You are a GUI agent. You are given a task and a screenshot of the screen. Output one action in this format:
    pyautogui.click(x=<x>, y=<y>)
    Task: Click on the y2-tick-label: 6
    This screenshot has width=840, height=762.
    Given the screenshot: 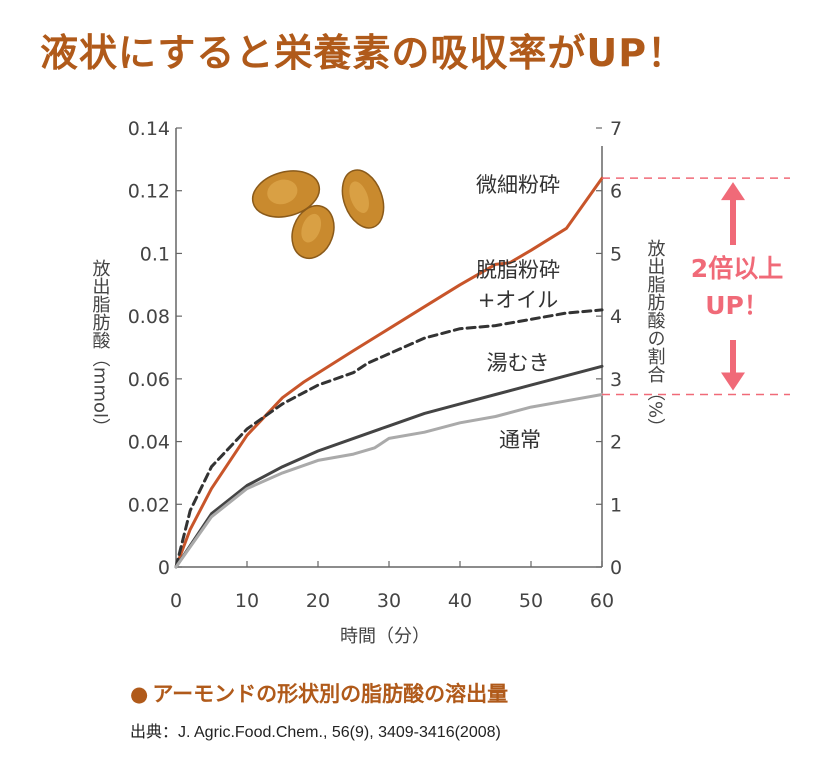 What is the action you would take?
    pyautogui.click(x=616, y=192)
    